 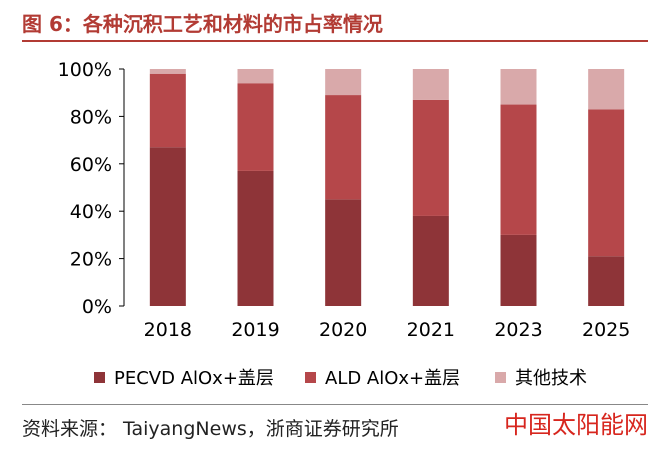 What do you see at coordinates (343, 147) in the screenshot?
I see `bar-segment-2020-s1` at bounding box center [343, 147].